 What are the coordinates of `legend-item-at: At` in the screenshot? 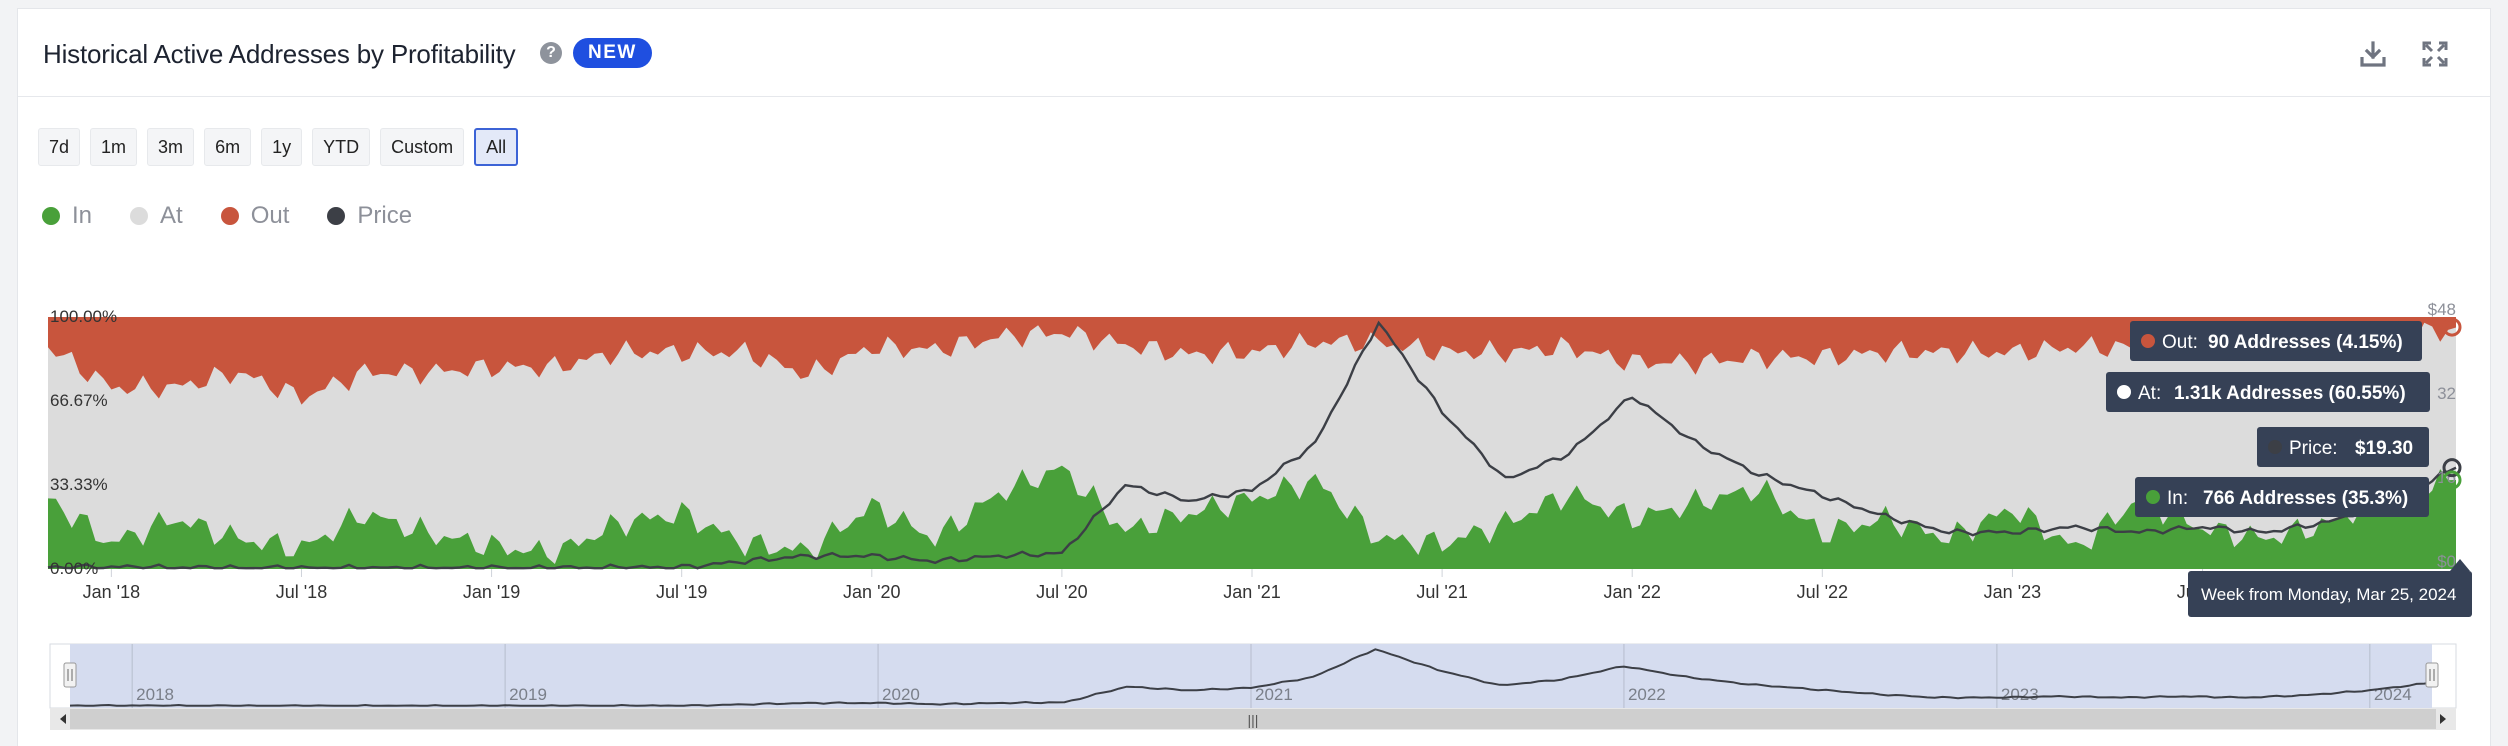 It's located at (156, 216).